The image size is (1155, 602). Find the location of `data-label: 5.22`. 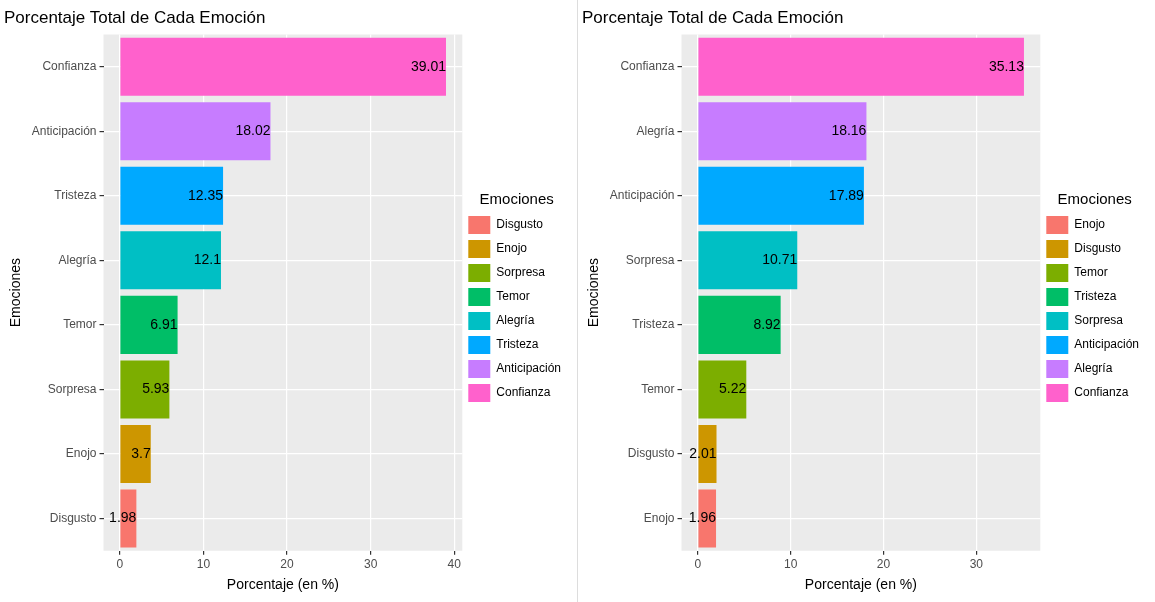

data-label: 5.22 is located at coordinates (733, 388).